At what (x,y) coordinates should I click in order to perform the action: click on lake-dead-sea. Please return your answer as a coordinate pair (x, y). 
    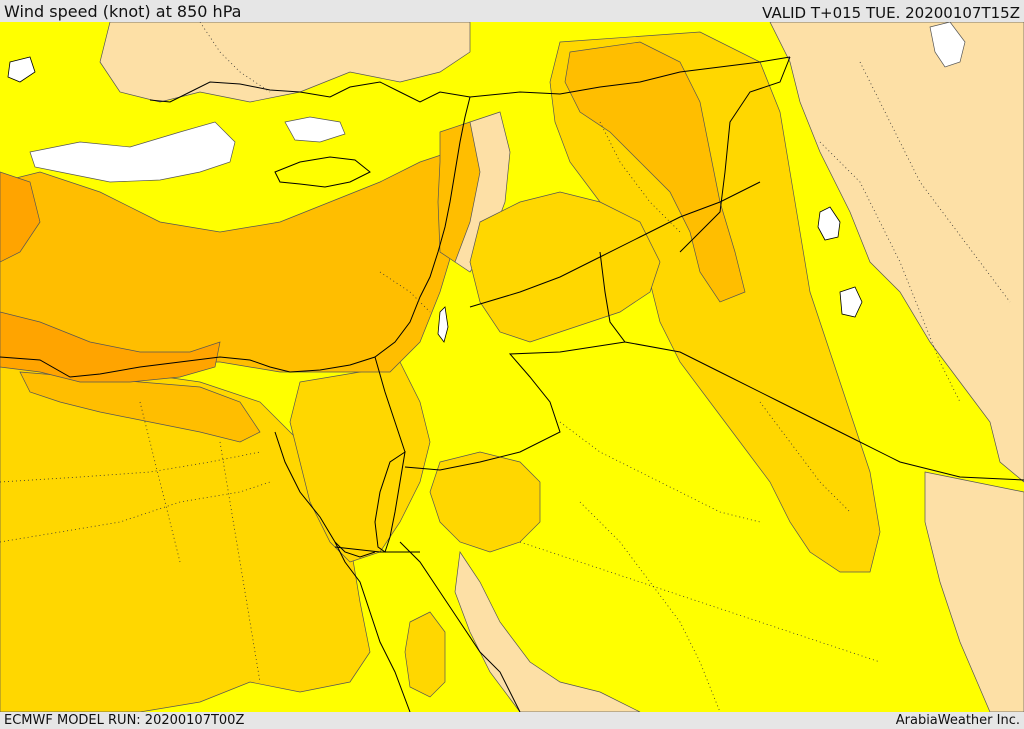
    Looking at the image, I should click on (443, 324).